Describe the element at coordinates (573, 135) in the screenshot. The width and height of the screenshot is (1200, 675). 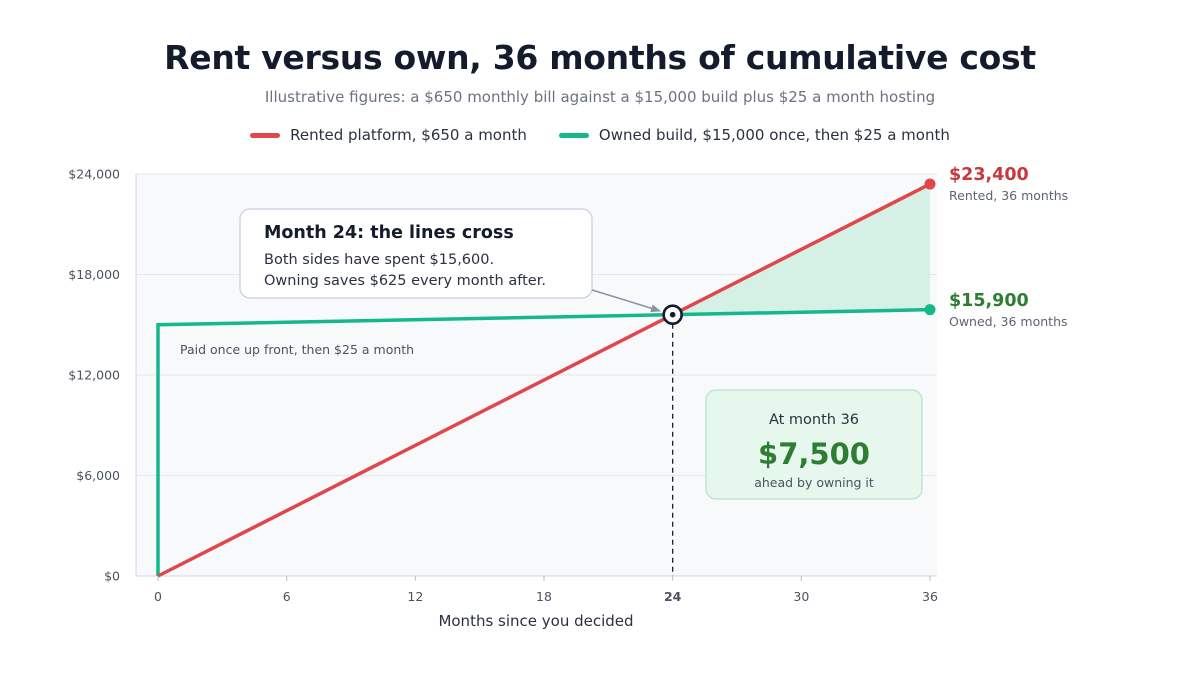
I see `legend-swatch-owned` at that location.